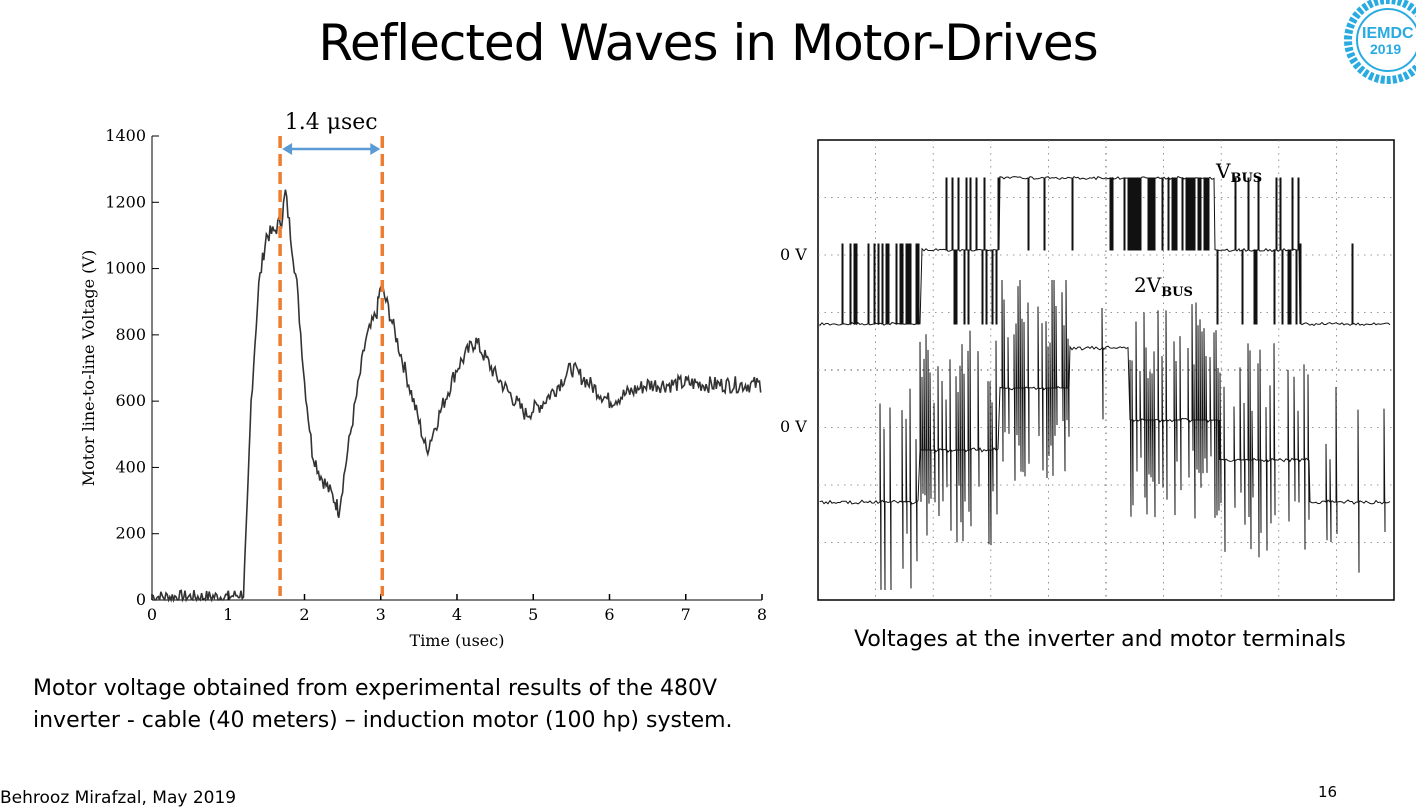 Image resolution: width=1416 pixels, height=811 pixels. What do you see at coordinates (1148, 285) in the screenshot?
I see `2vbus-v: 2V` at bounding box center [1148, 285].